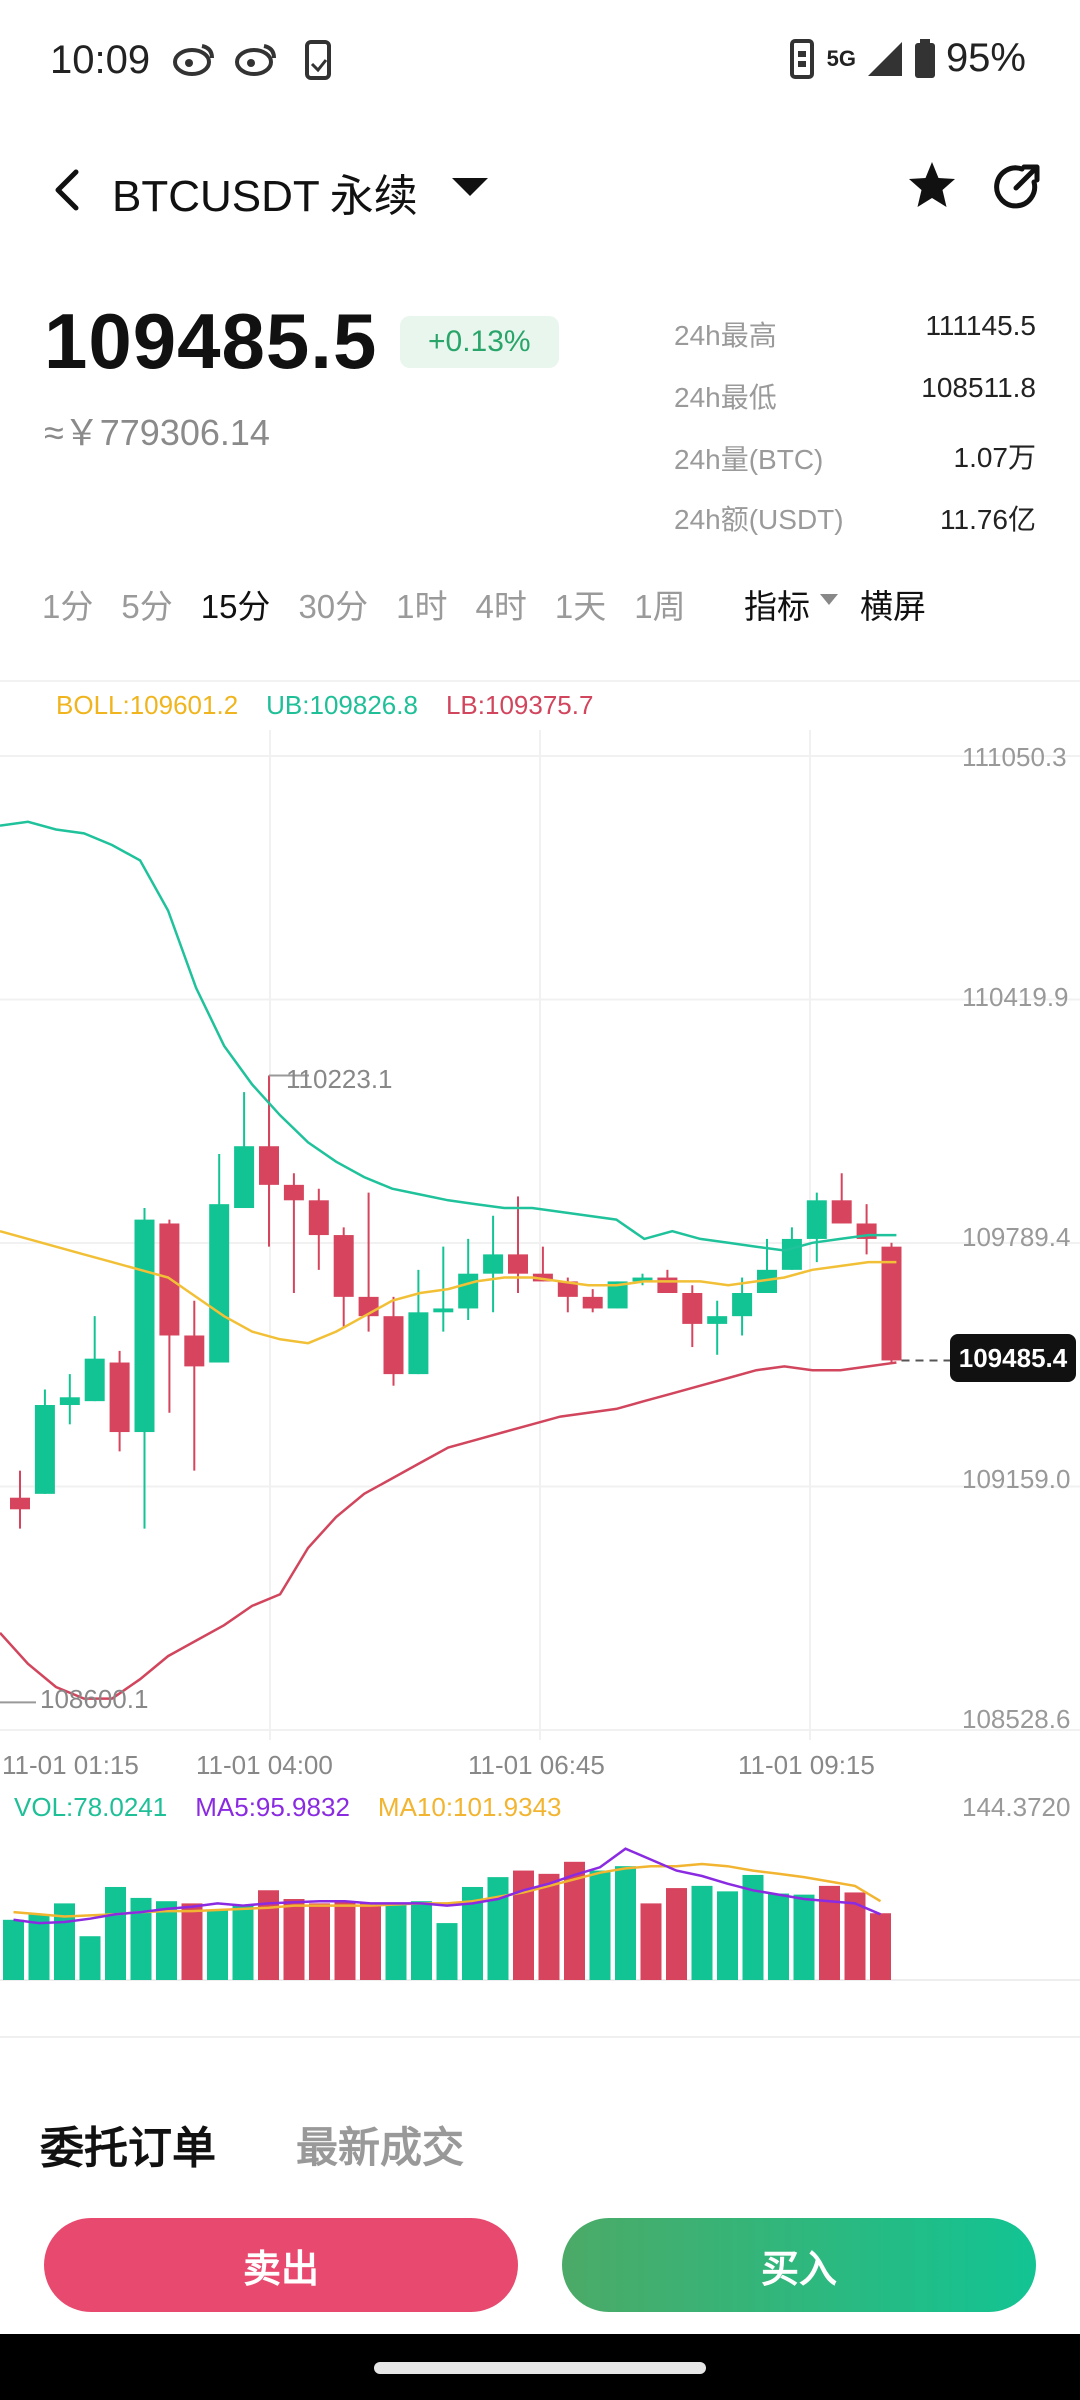 The width and height of the screenshot is (1080, 2400). Describe the element at coordinates (91, 1807) in the screenshot. I see `vol-value: VOL:78.0241` at that location.